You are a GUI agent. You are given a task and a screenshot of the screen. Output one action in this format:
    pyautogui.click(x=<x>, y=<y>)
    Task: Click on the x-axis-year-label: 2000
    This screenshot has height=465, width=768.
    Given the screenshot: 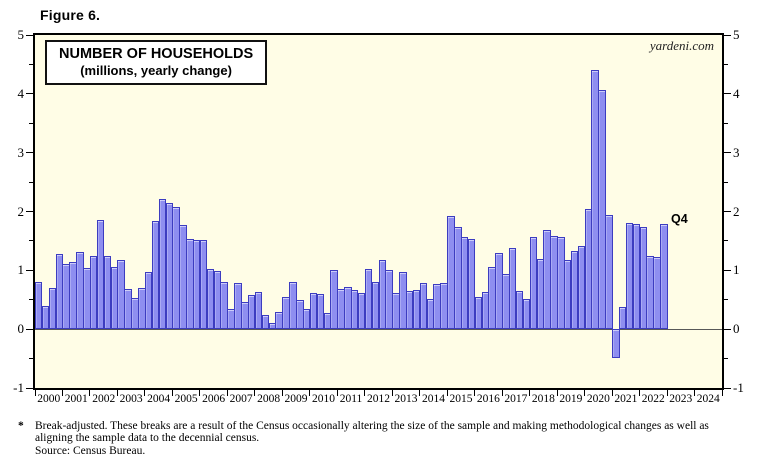 What is the action you would take?
    pyautogui.click(x=49, y=399)
    